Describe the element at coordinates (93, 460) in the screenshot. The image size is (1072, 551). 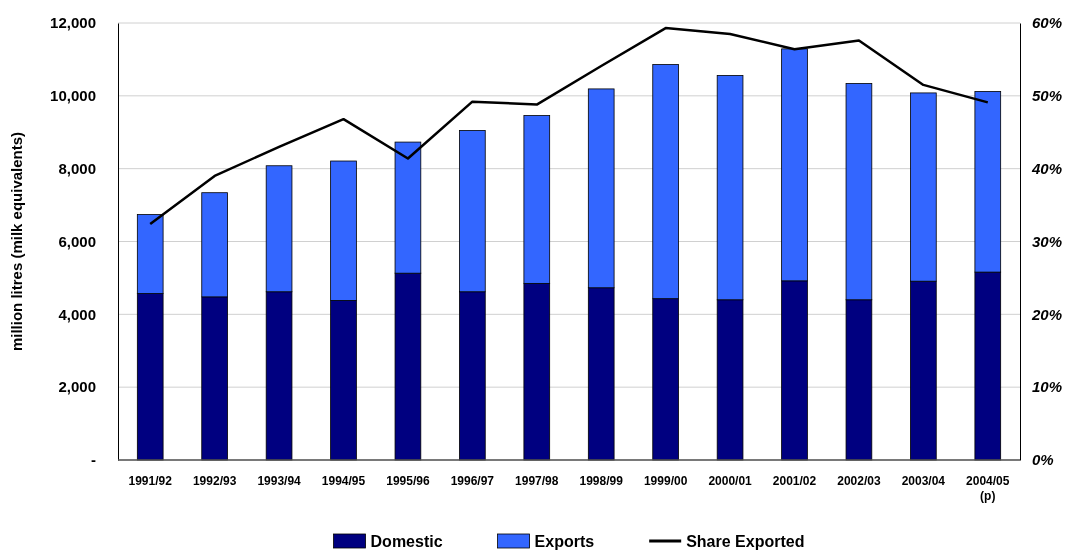
I see `y-tick-label: -` at that location.